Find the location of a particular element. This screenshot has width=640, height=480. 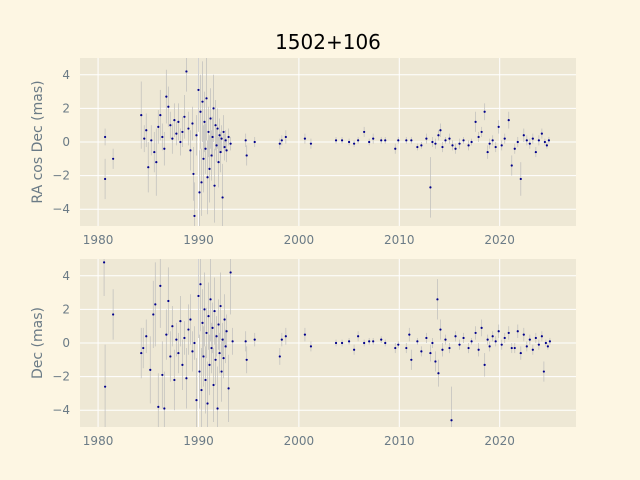

ra-y-axis-label: RA cos Dec (mas) is located at coordinates (38, 141).